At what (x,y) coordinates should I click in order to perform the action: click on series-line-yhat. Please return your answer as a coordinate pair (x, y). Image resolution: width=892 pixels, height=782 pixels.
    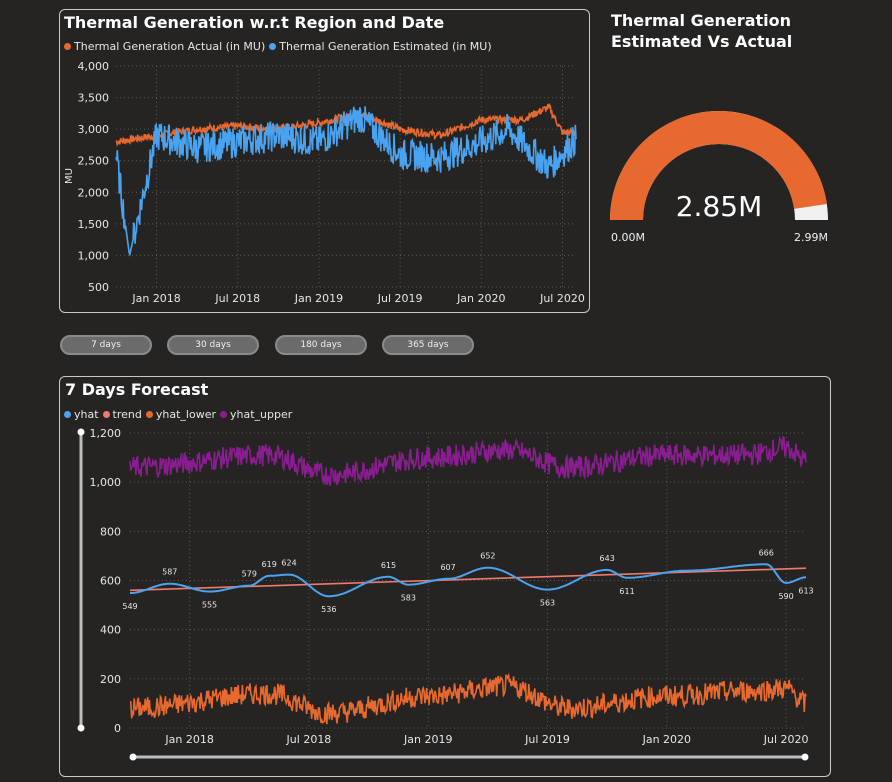
    Looking at the image, I should click on (468, 580).